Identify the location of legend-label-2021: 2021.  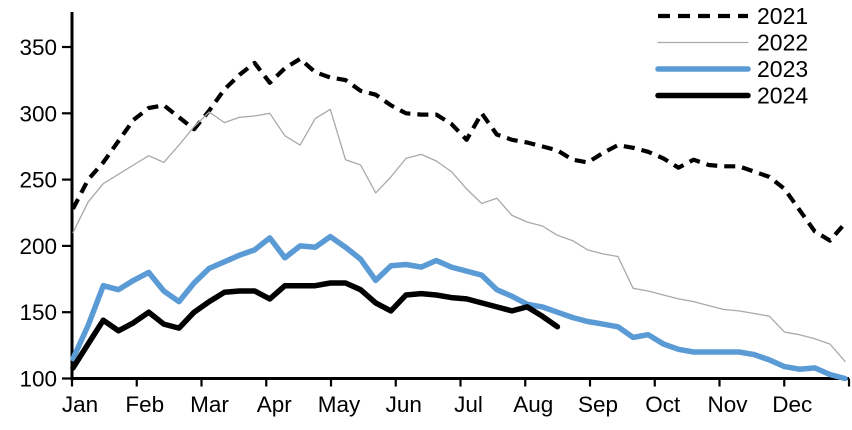
(782, 16).